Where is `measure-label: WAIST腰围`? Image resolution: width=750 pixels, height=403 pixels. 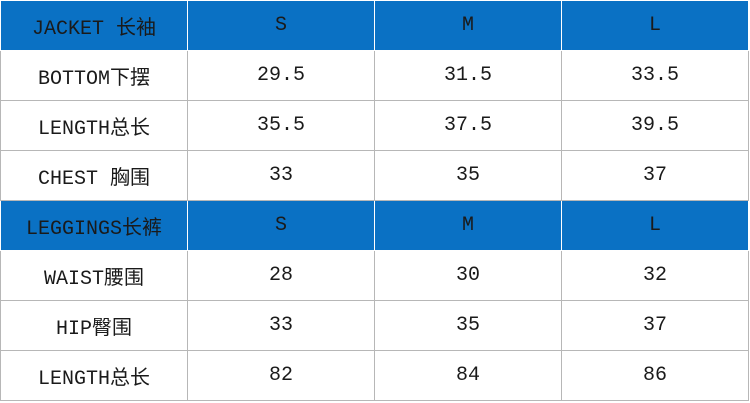 measure-label: WAIST腰围 is located at coordinates (94, 275).